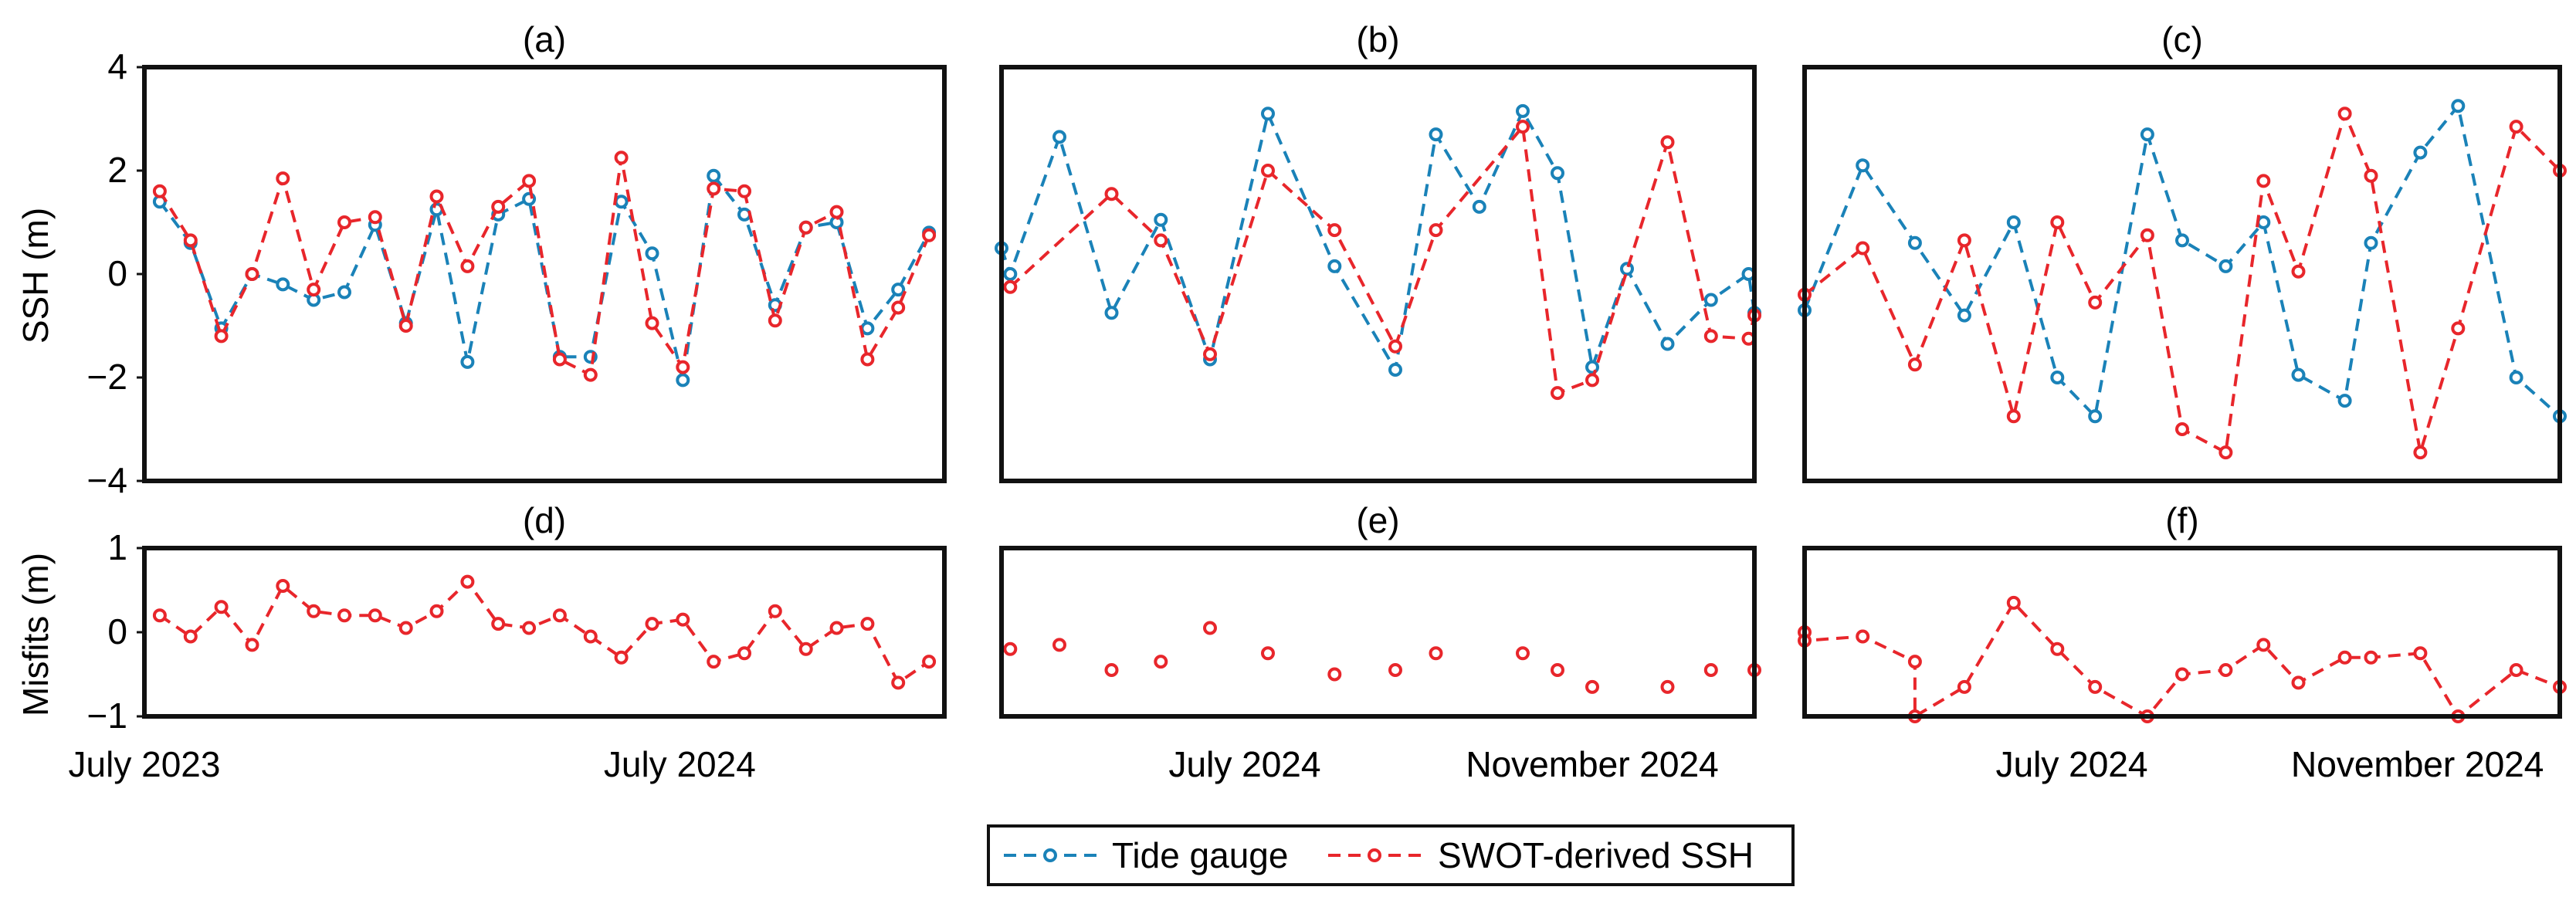 The width and height of the screenshot is (2576, 897). I want to click on x-tick-label: July 2023, so click(145, 764).